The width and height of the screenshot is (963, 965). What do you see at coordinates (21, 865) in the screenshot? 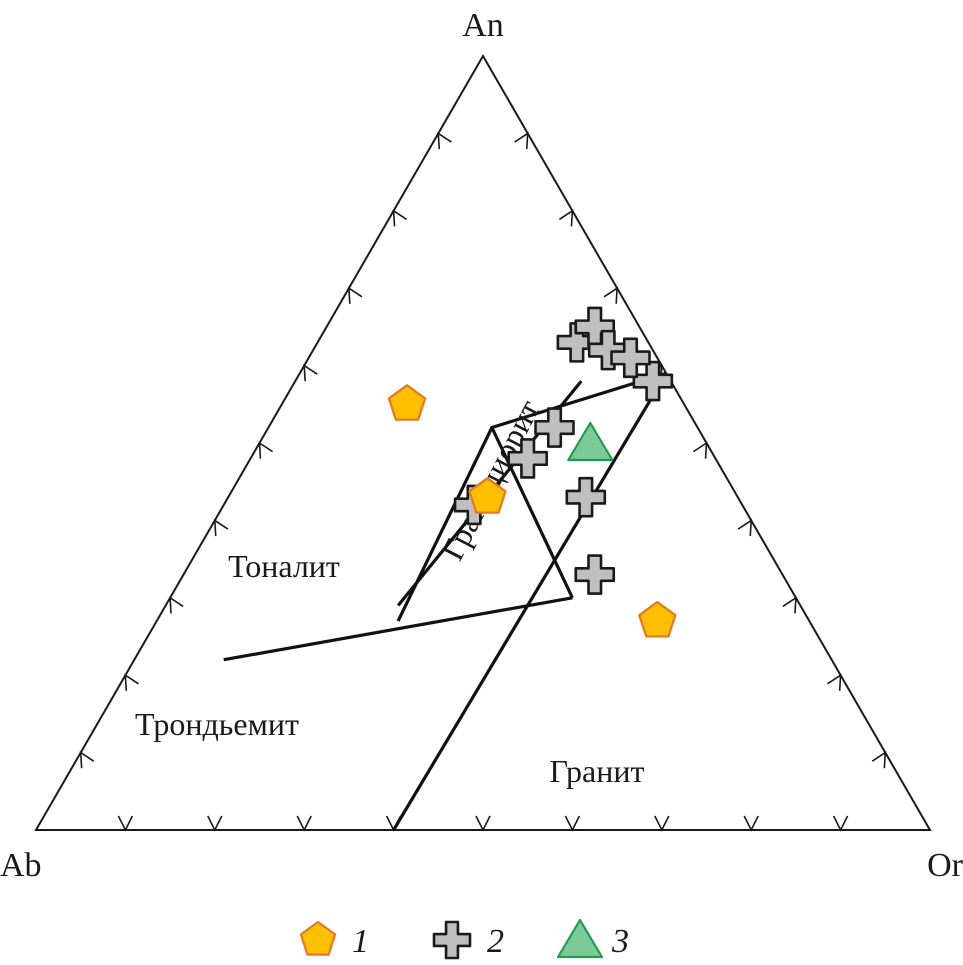
I see `vertex-label-ab: Ab` at bounding box center [21, 865].